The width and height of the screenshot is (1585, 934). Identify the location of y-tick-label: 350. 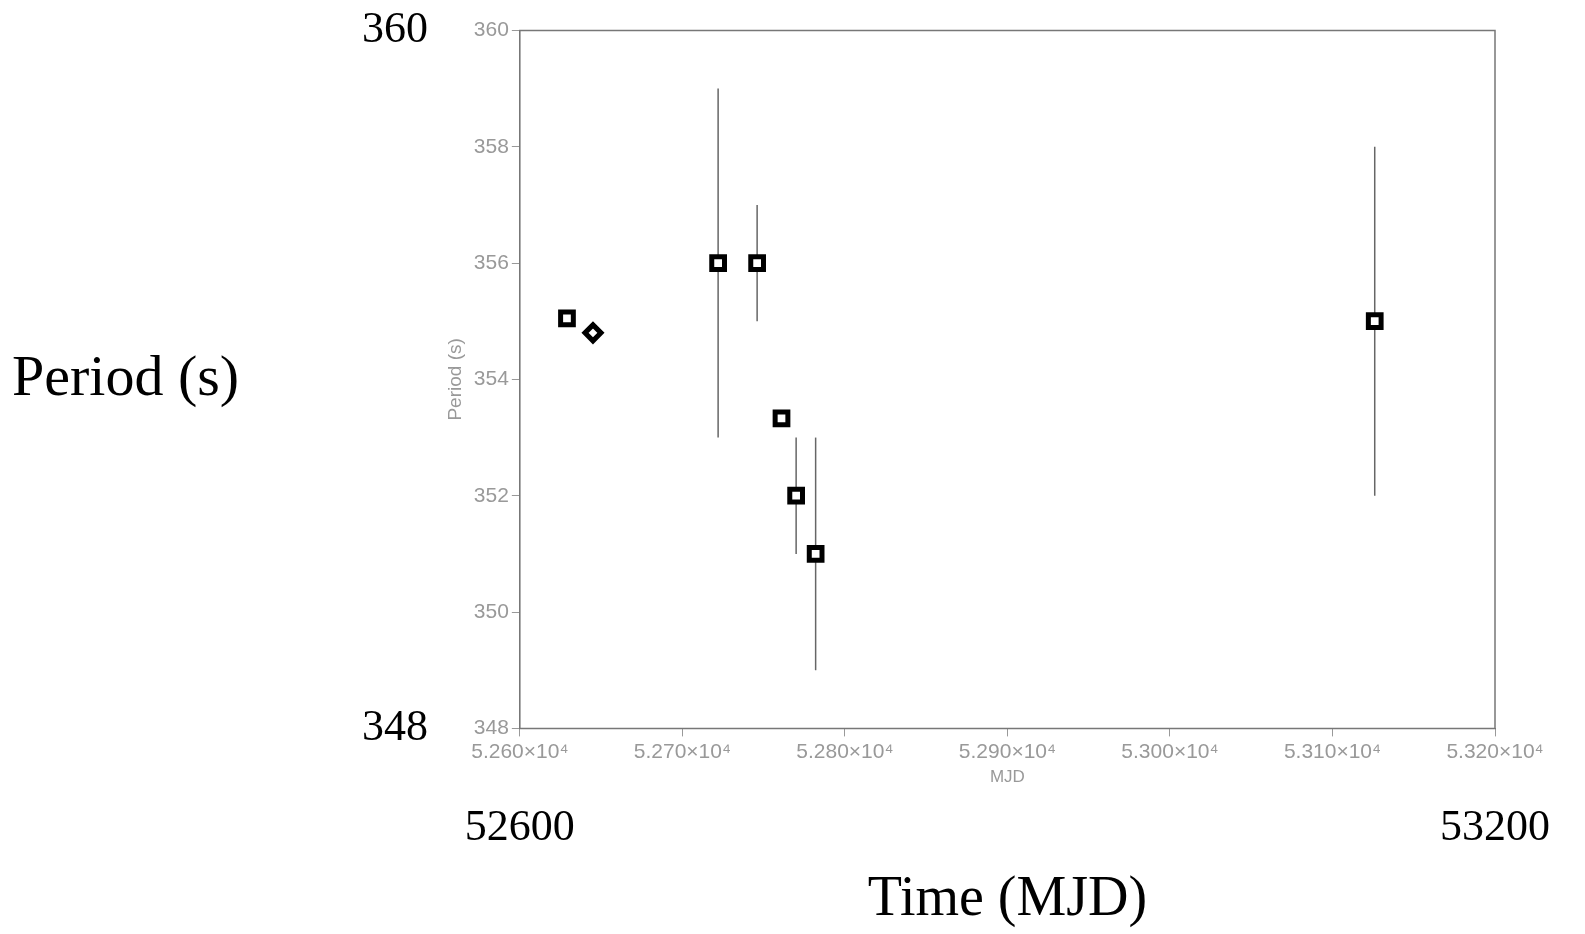
(491, 610).